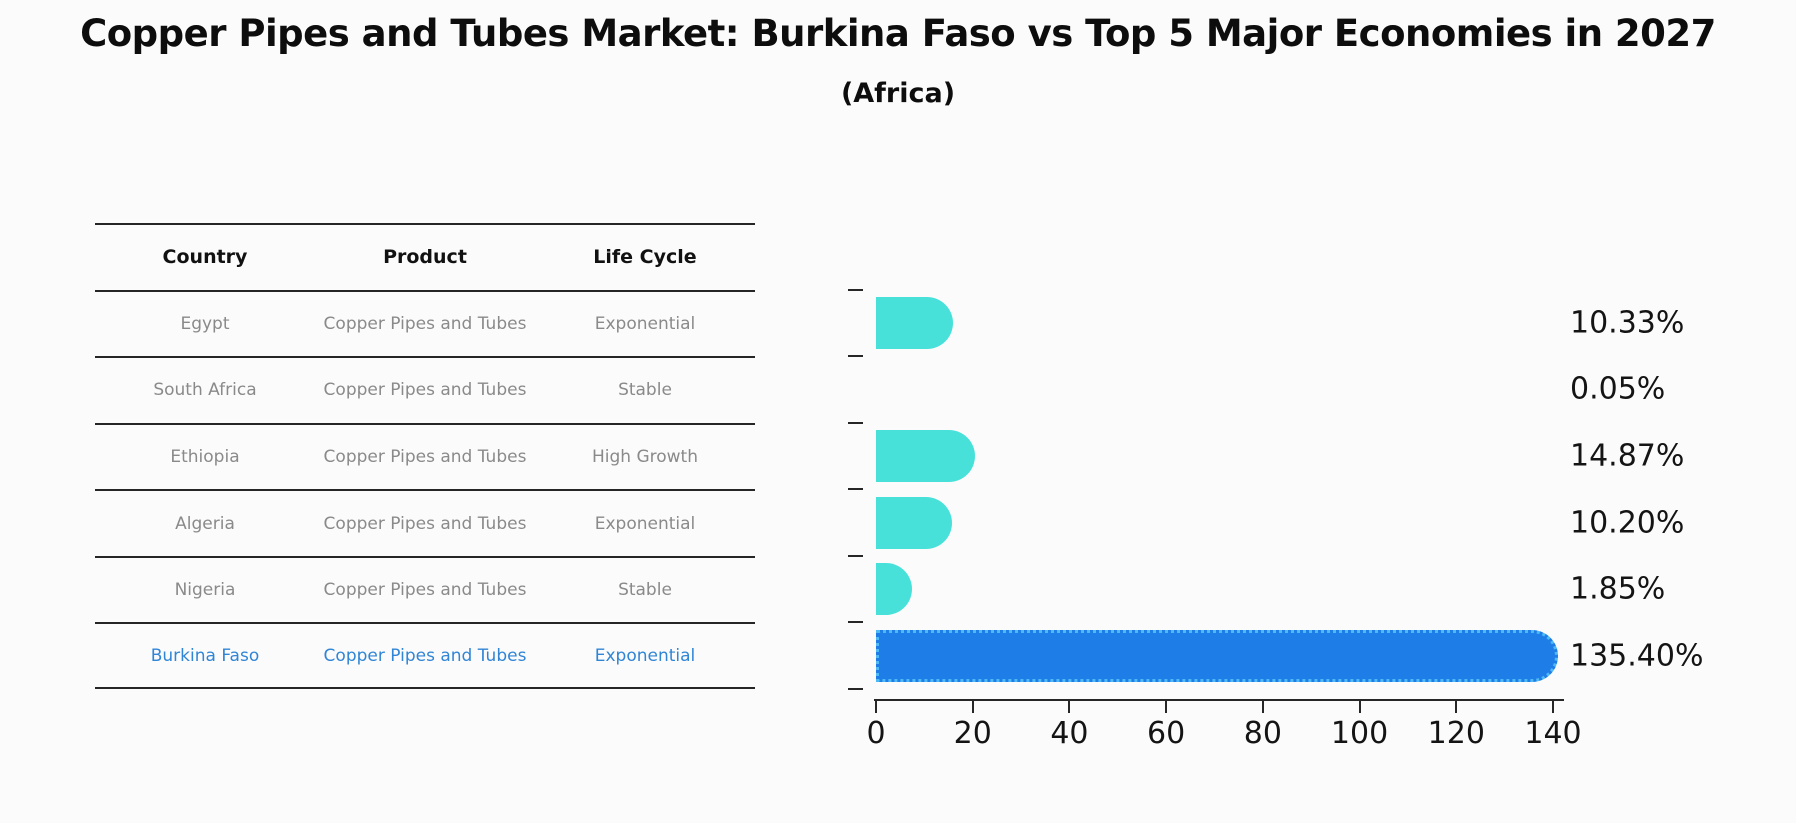 The width and height of the screenshot is (1796, 823). Describe the element at coordinates (205, 523) in the screenshot. I see `country-cell: Algeria` at that location.